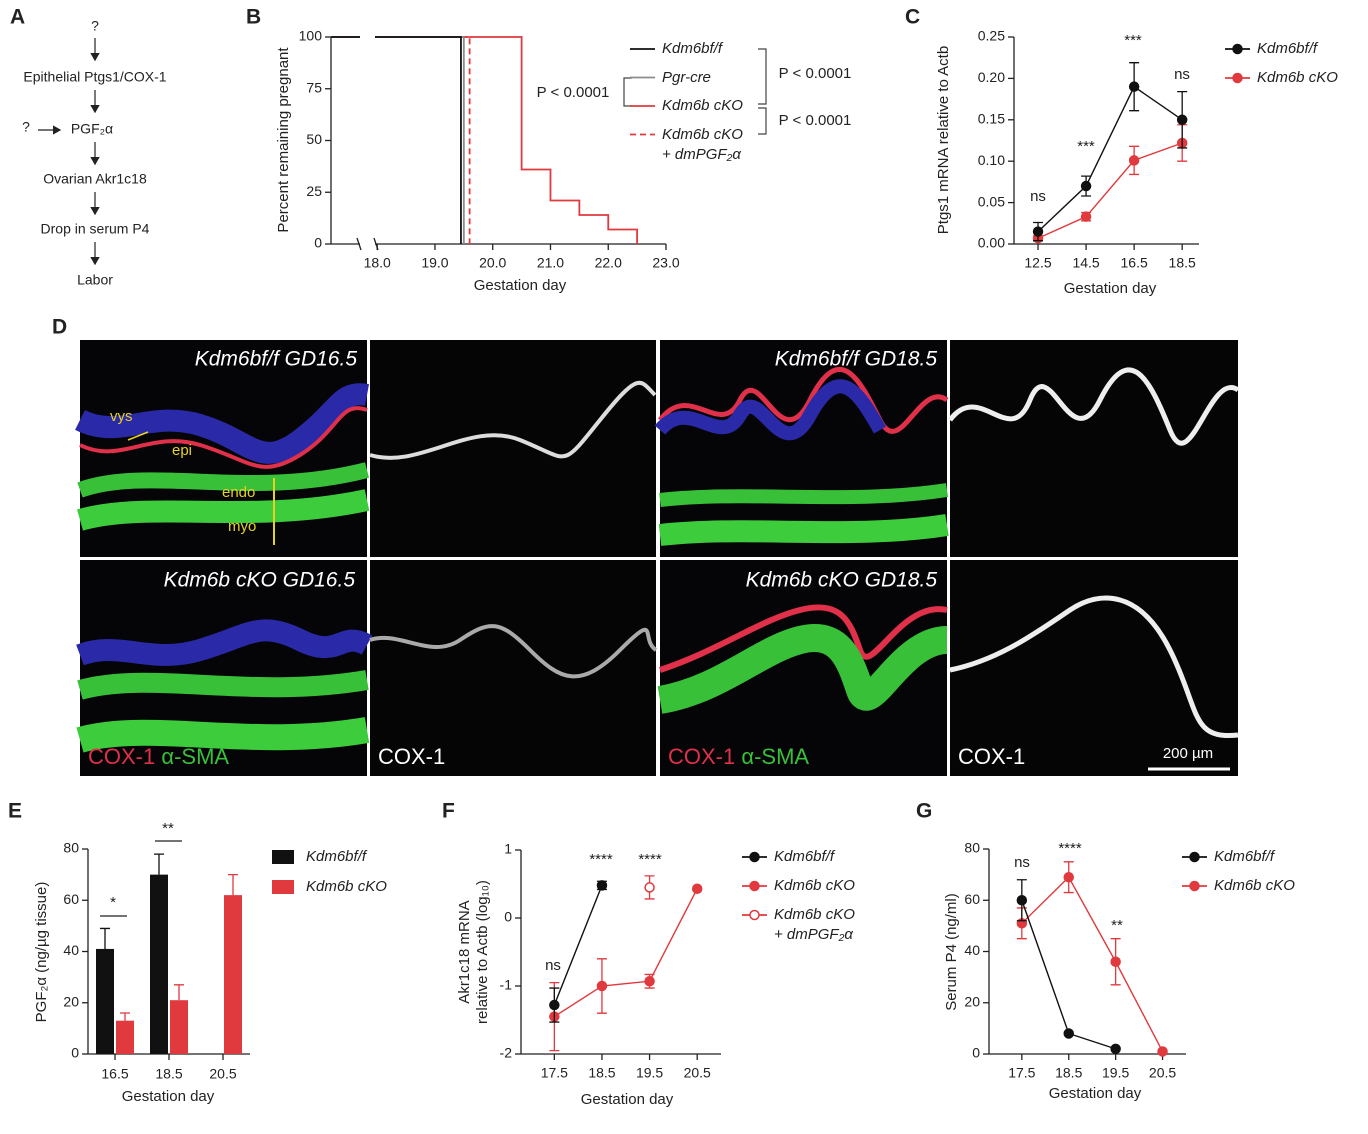  I want to click on y-tick-label: -2, so click(506, 1053).